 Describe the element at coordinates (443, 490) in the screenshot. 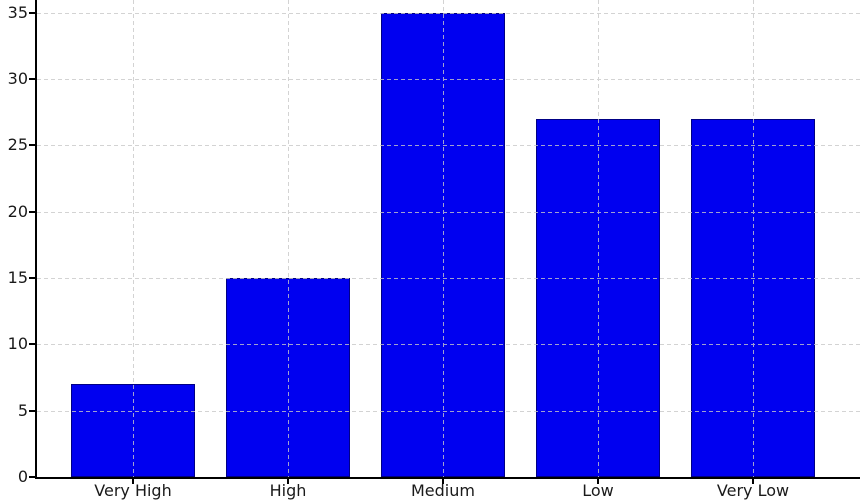

I see `x-tick-label: Medium` at that location.